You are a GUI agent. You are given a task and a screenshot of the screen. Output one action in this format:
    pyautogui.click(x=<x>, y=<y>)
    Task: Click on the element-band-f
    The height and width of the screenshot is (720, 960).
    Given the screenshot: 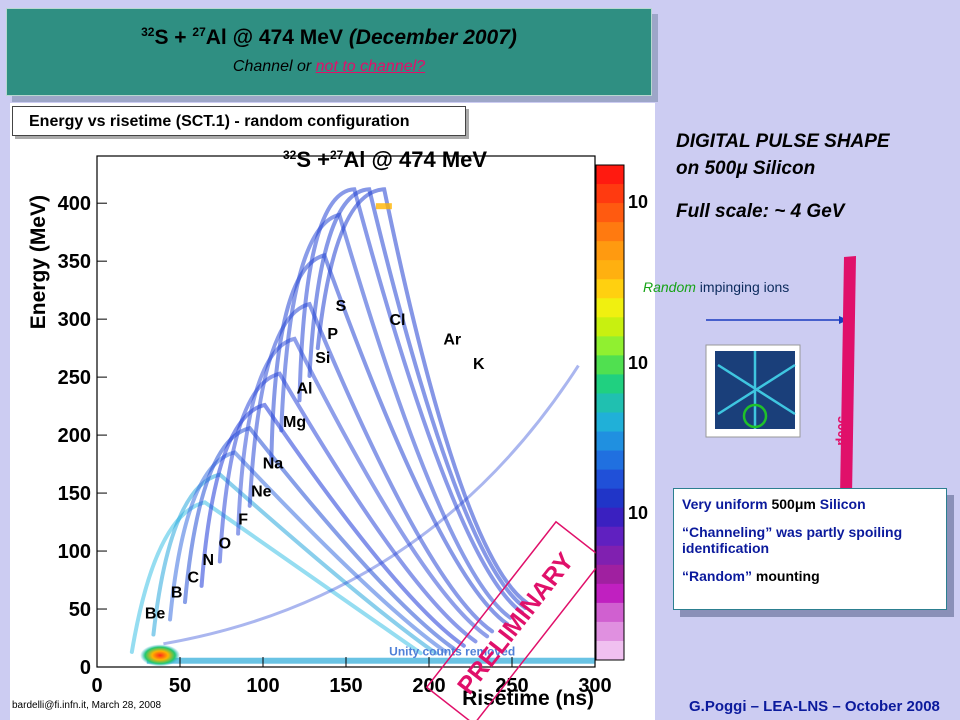 What is the action you would take?
    pyautogui.click(x=347, y=507)
    